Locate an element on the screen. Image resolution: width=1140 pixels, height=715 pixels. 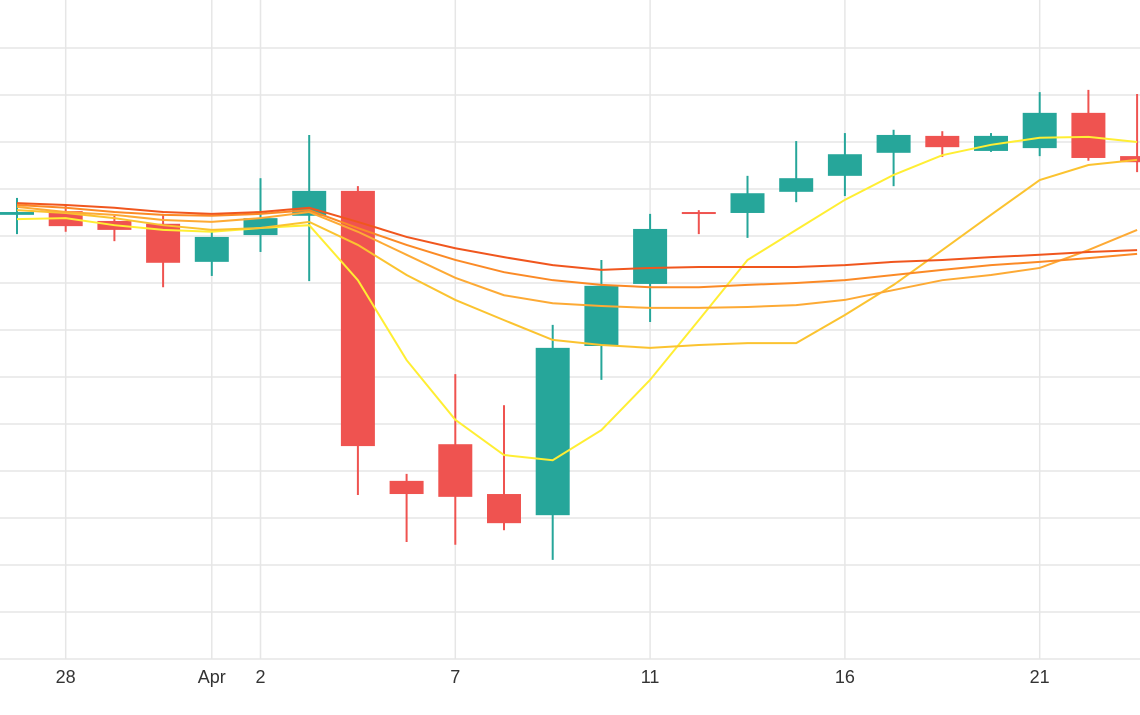
x-tick-label: 28 is located at coordinates (66, 677).